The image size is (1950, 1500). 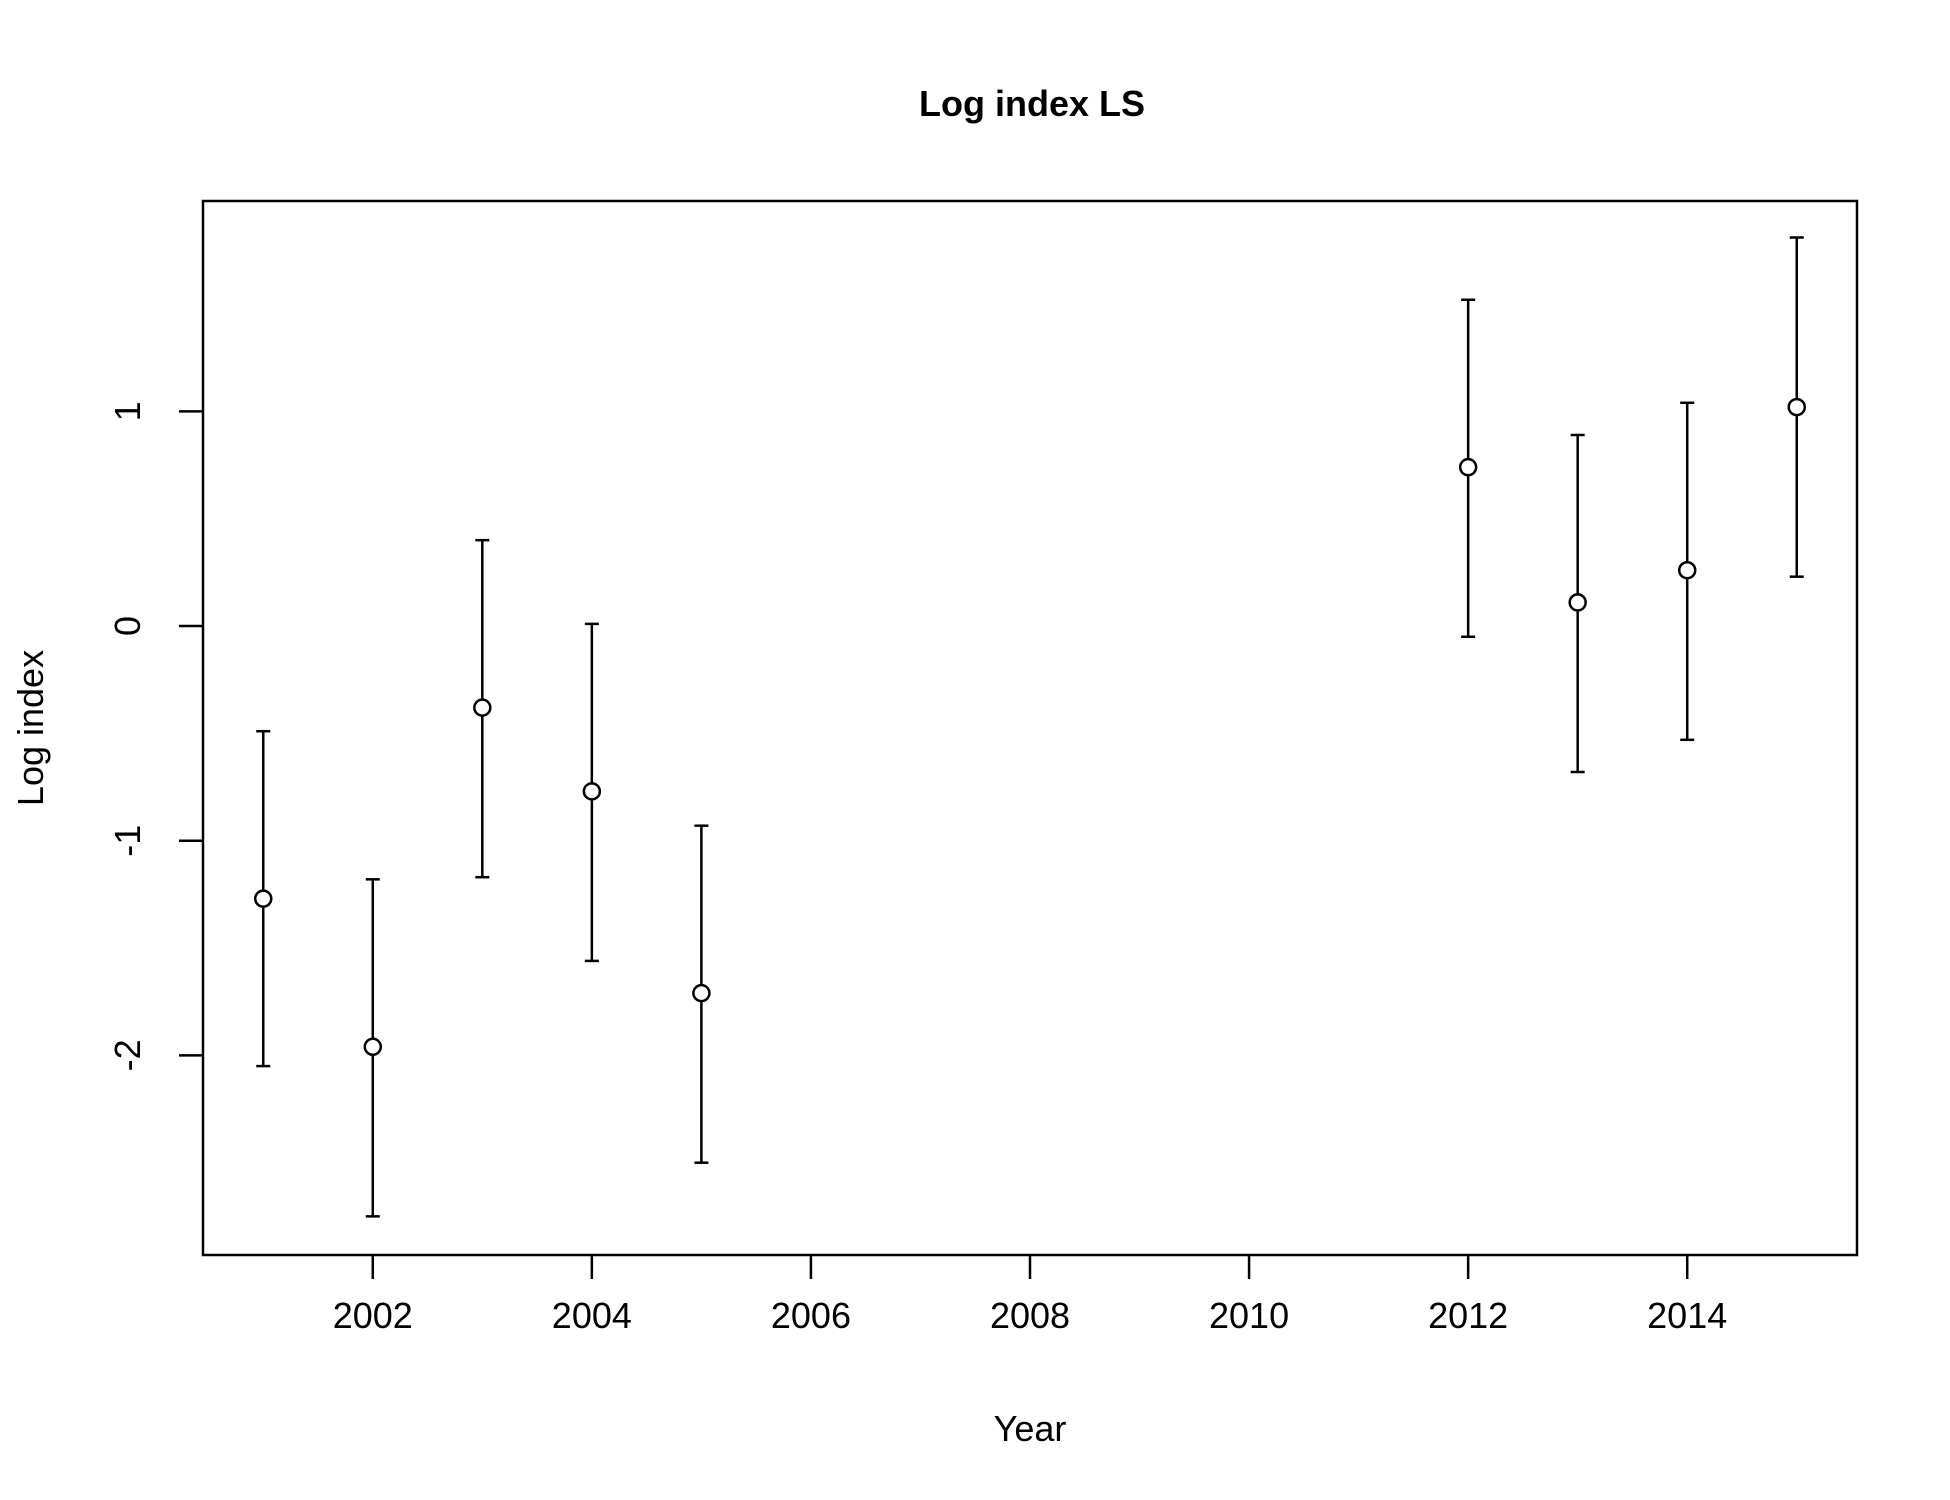 What do you see at coordinates (811, 1315) in the screenshot?
I see `x-tick-label-2006: 2006` at bounding box center [811, 1315].